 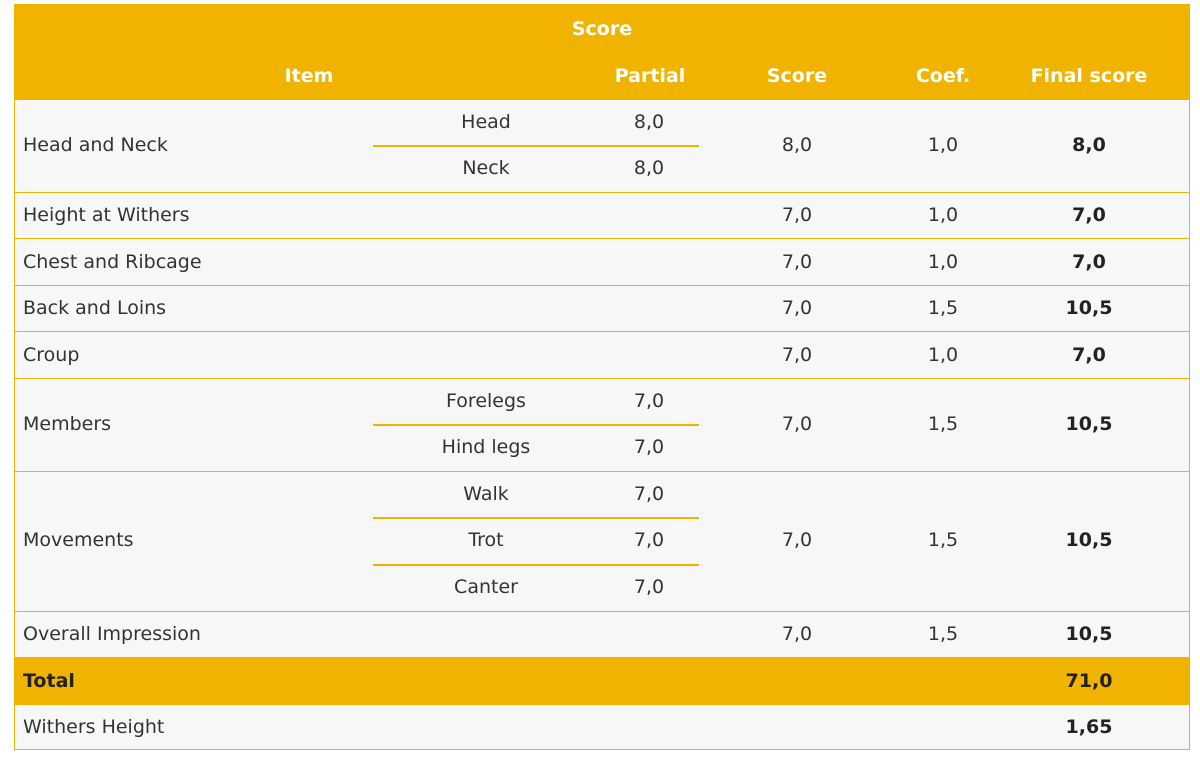 I want to click on row-item-label: Croup, so click(x=51, y=355).